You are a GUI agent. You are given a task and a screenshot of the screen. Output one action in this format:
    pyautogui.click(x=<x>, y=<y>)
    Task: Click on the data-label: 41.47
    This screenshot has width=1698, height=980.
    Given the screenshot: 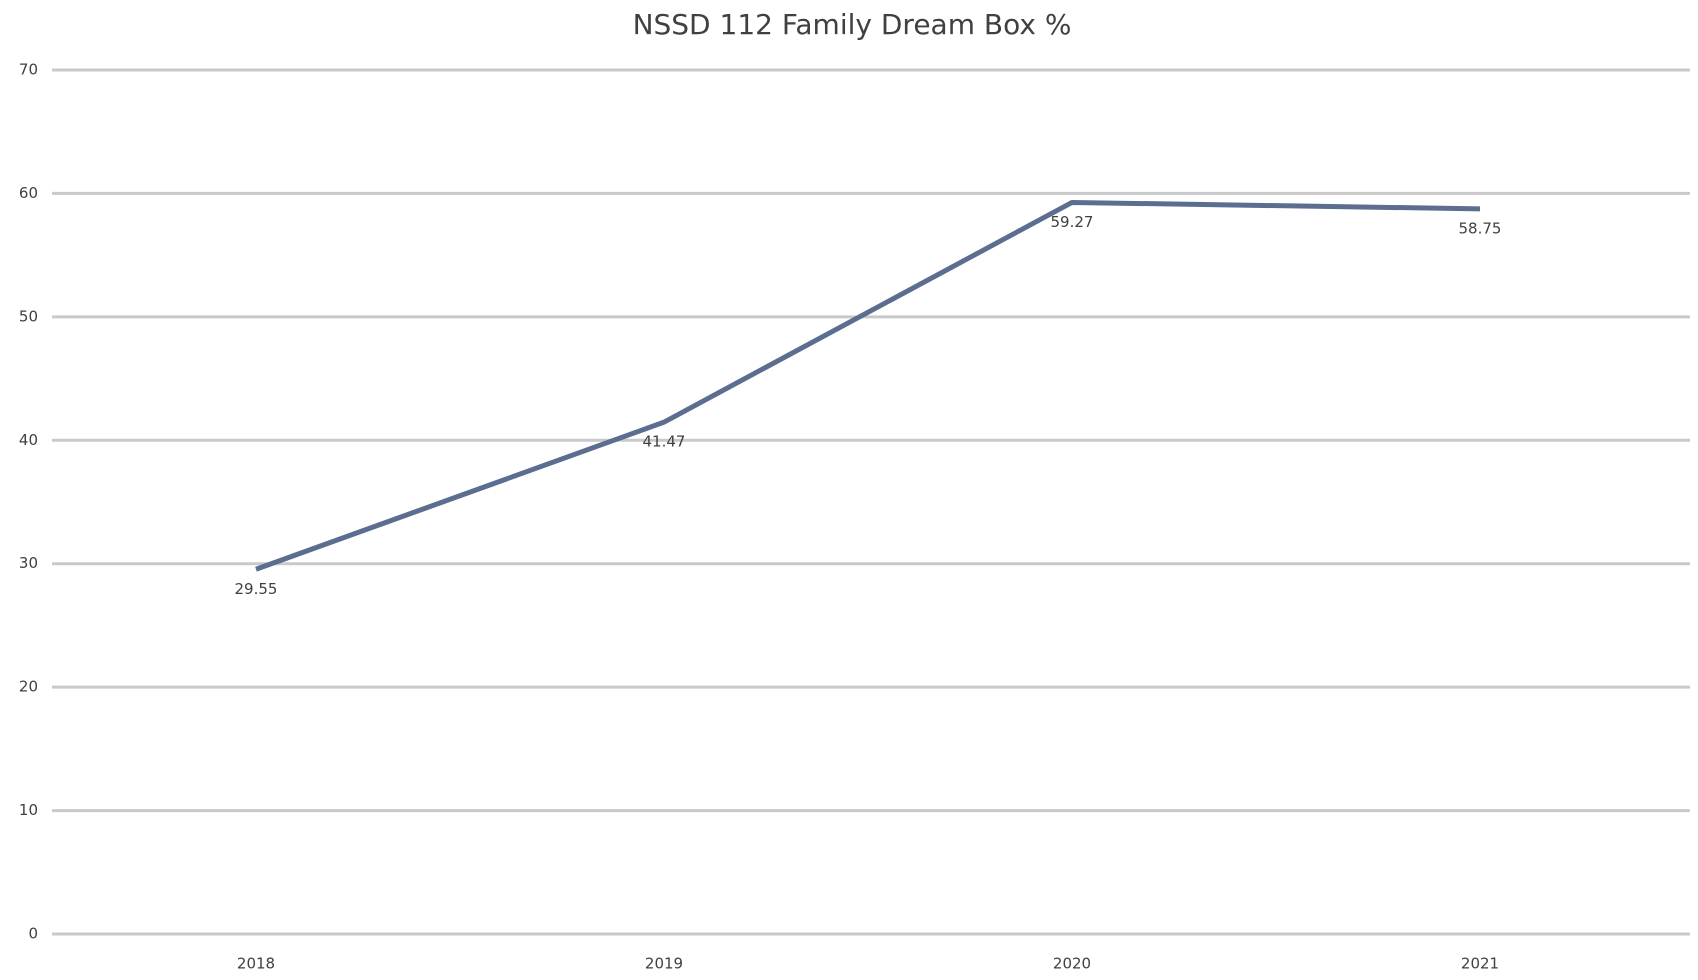 What is the action you would take?
    pyautogui.click(x=664, y=442)
    